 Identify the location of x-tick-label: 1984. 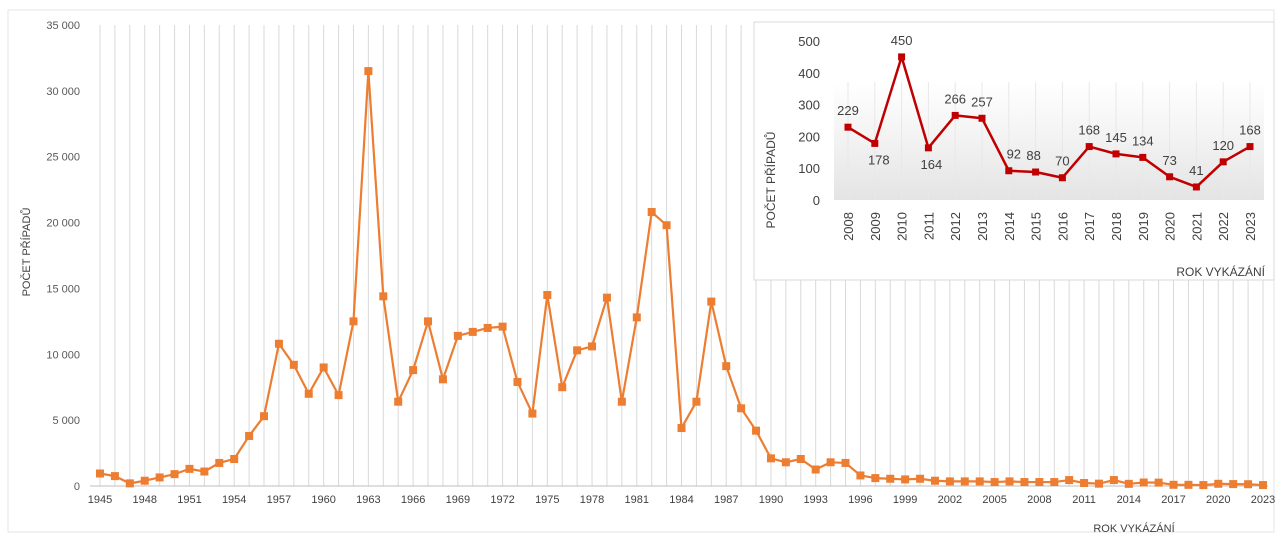
(681, 500).